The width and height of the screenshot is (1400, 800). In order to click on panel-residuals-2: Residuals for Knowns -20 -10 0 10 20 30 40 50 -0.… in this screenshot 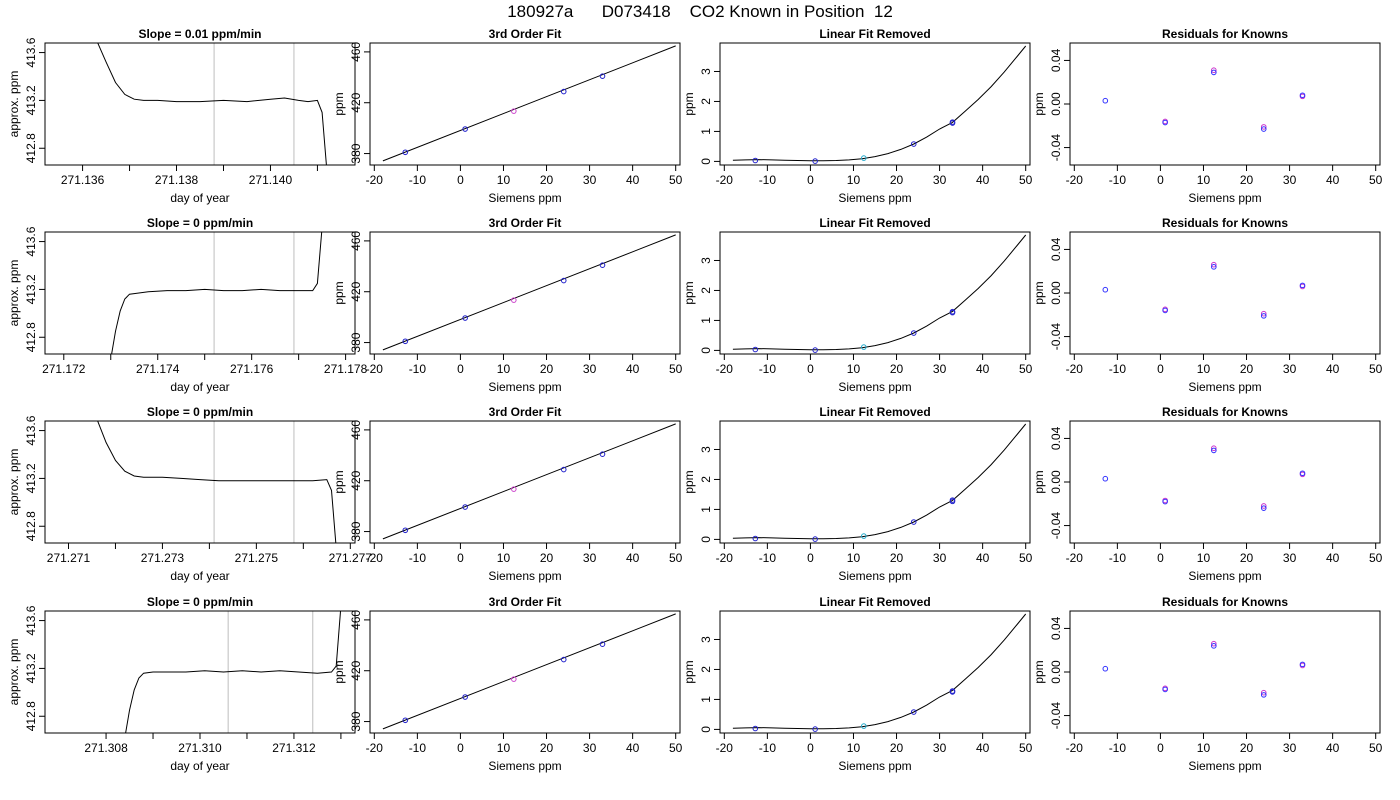, I will do `click(1207, 305)`.